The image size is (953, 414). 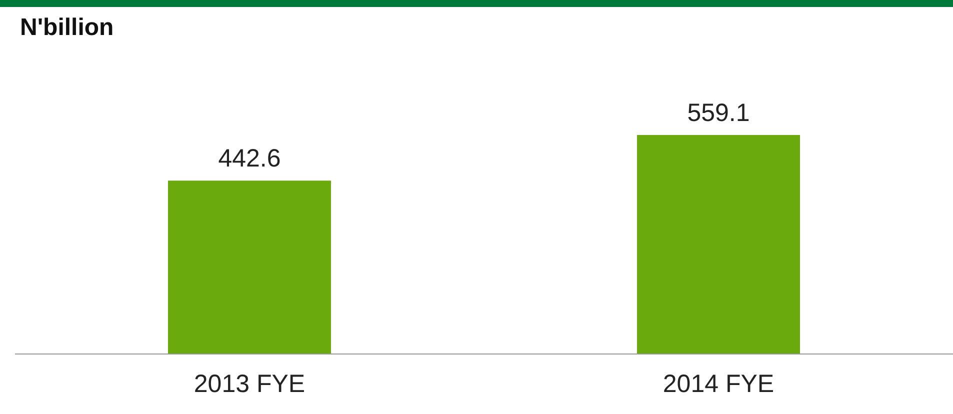 I want to click on y-axis-title: N'billion, so click(x=67, y=28).